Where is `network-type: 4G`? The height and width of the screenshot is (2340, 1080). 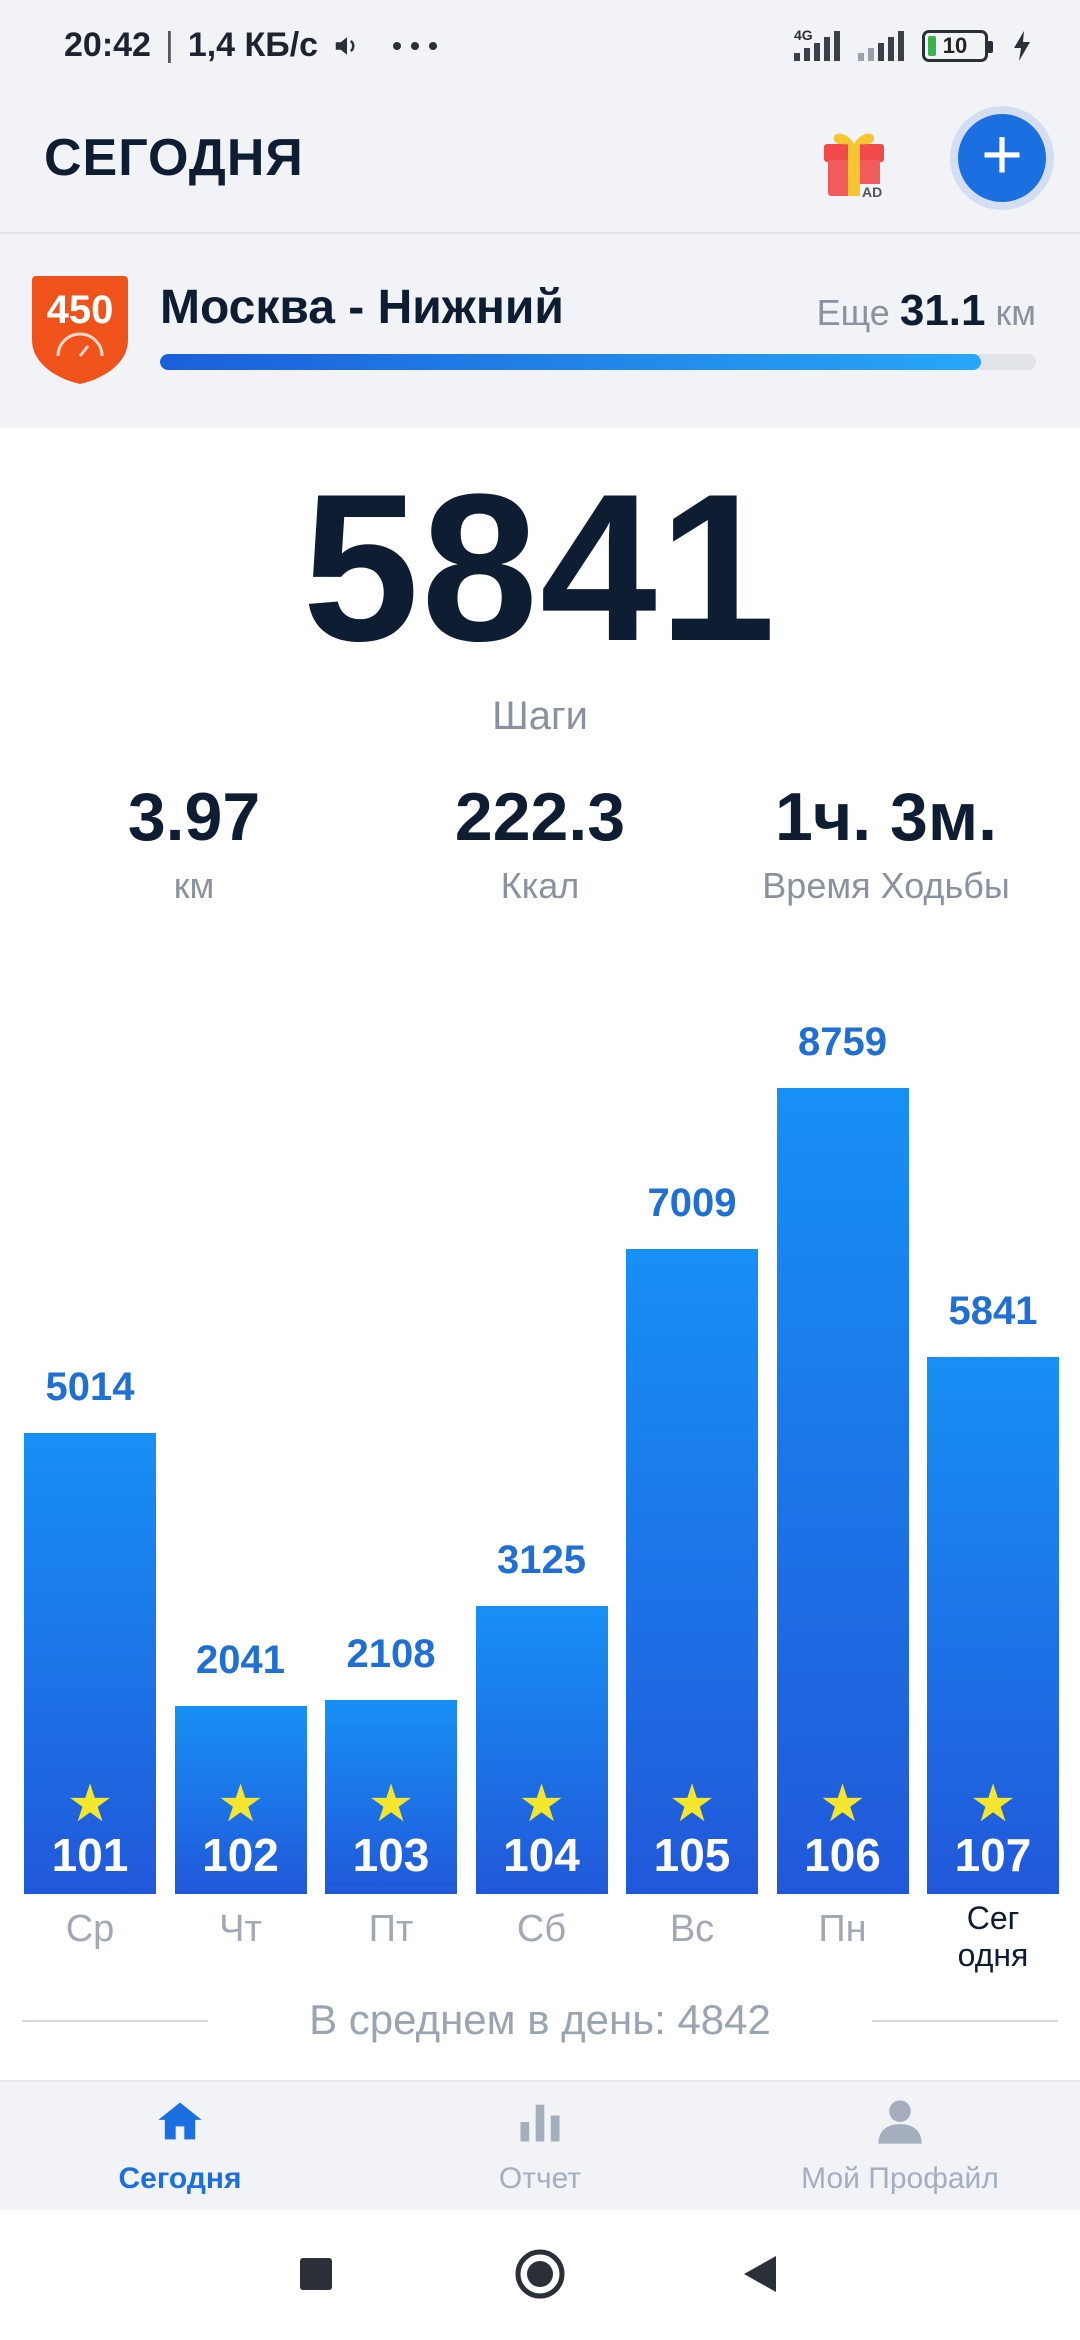
network-type: 4G is located at coordinates (803, 35).